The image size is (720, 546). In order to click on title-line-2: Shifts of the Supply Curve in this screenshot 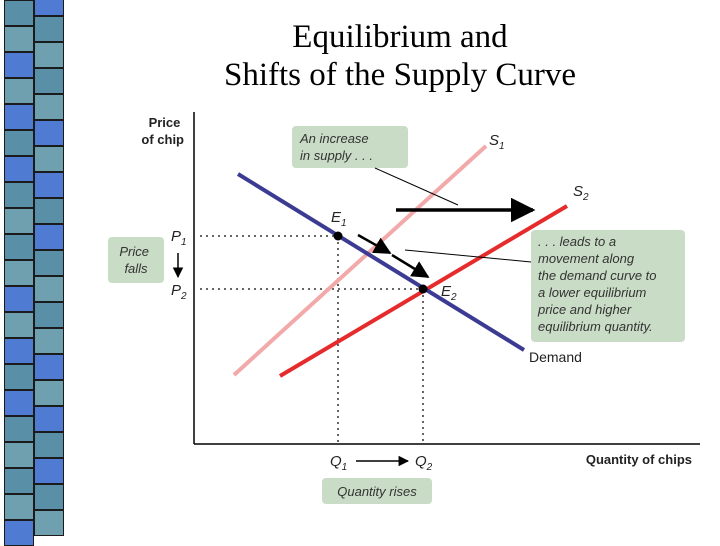, I will do `click(400, 75)`.